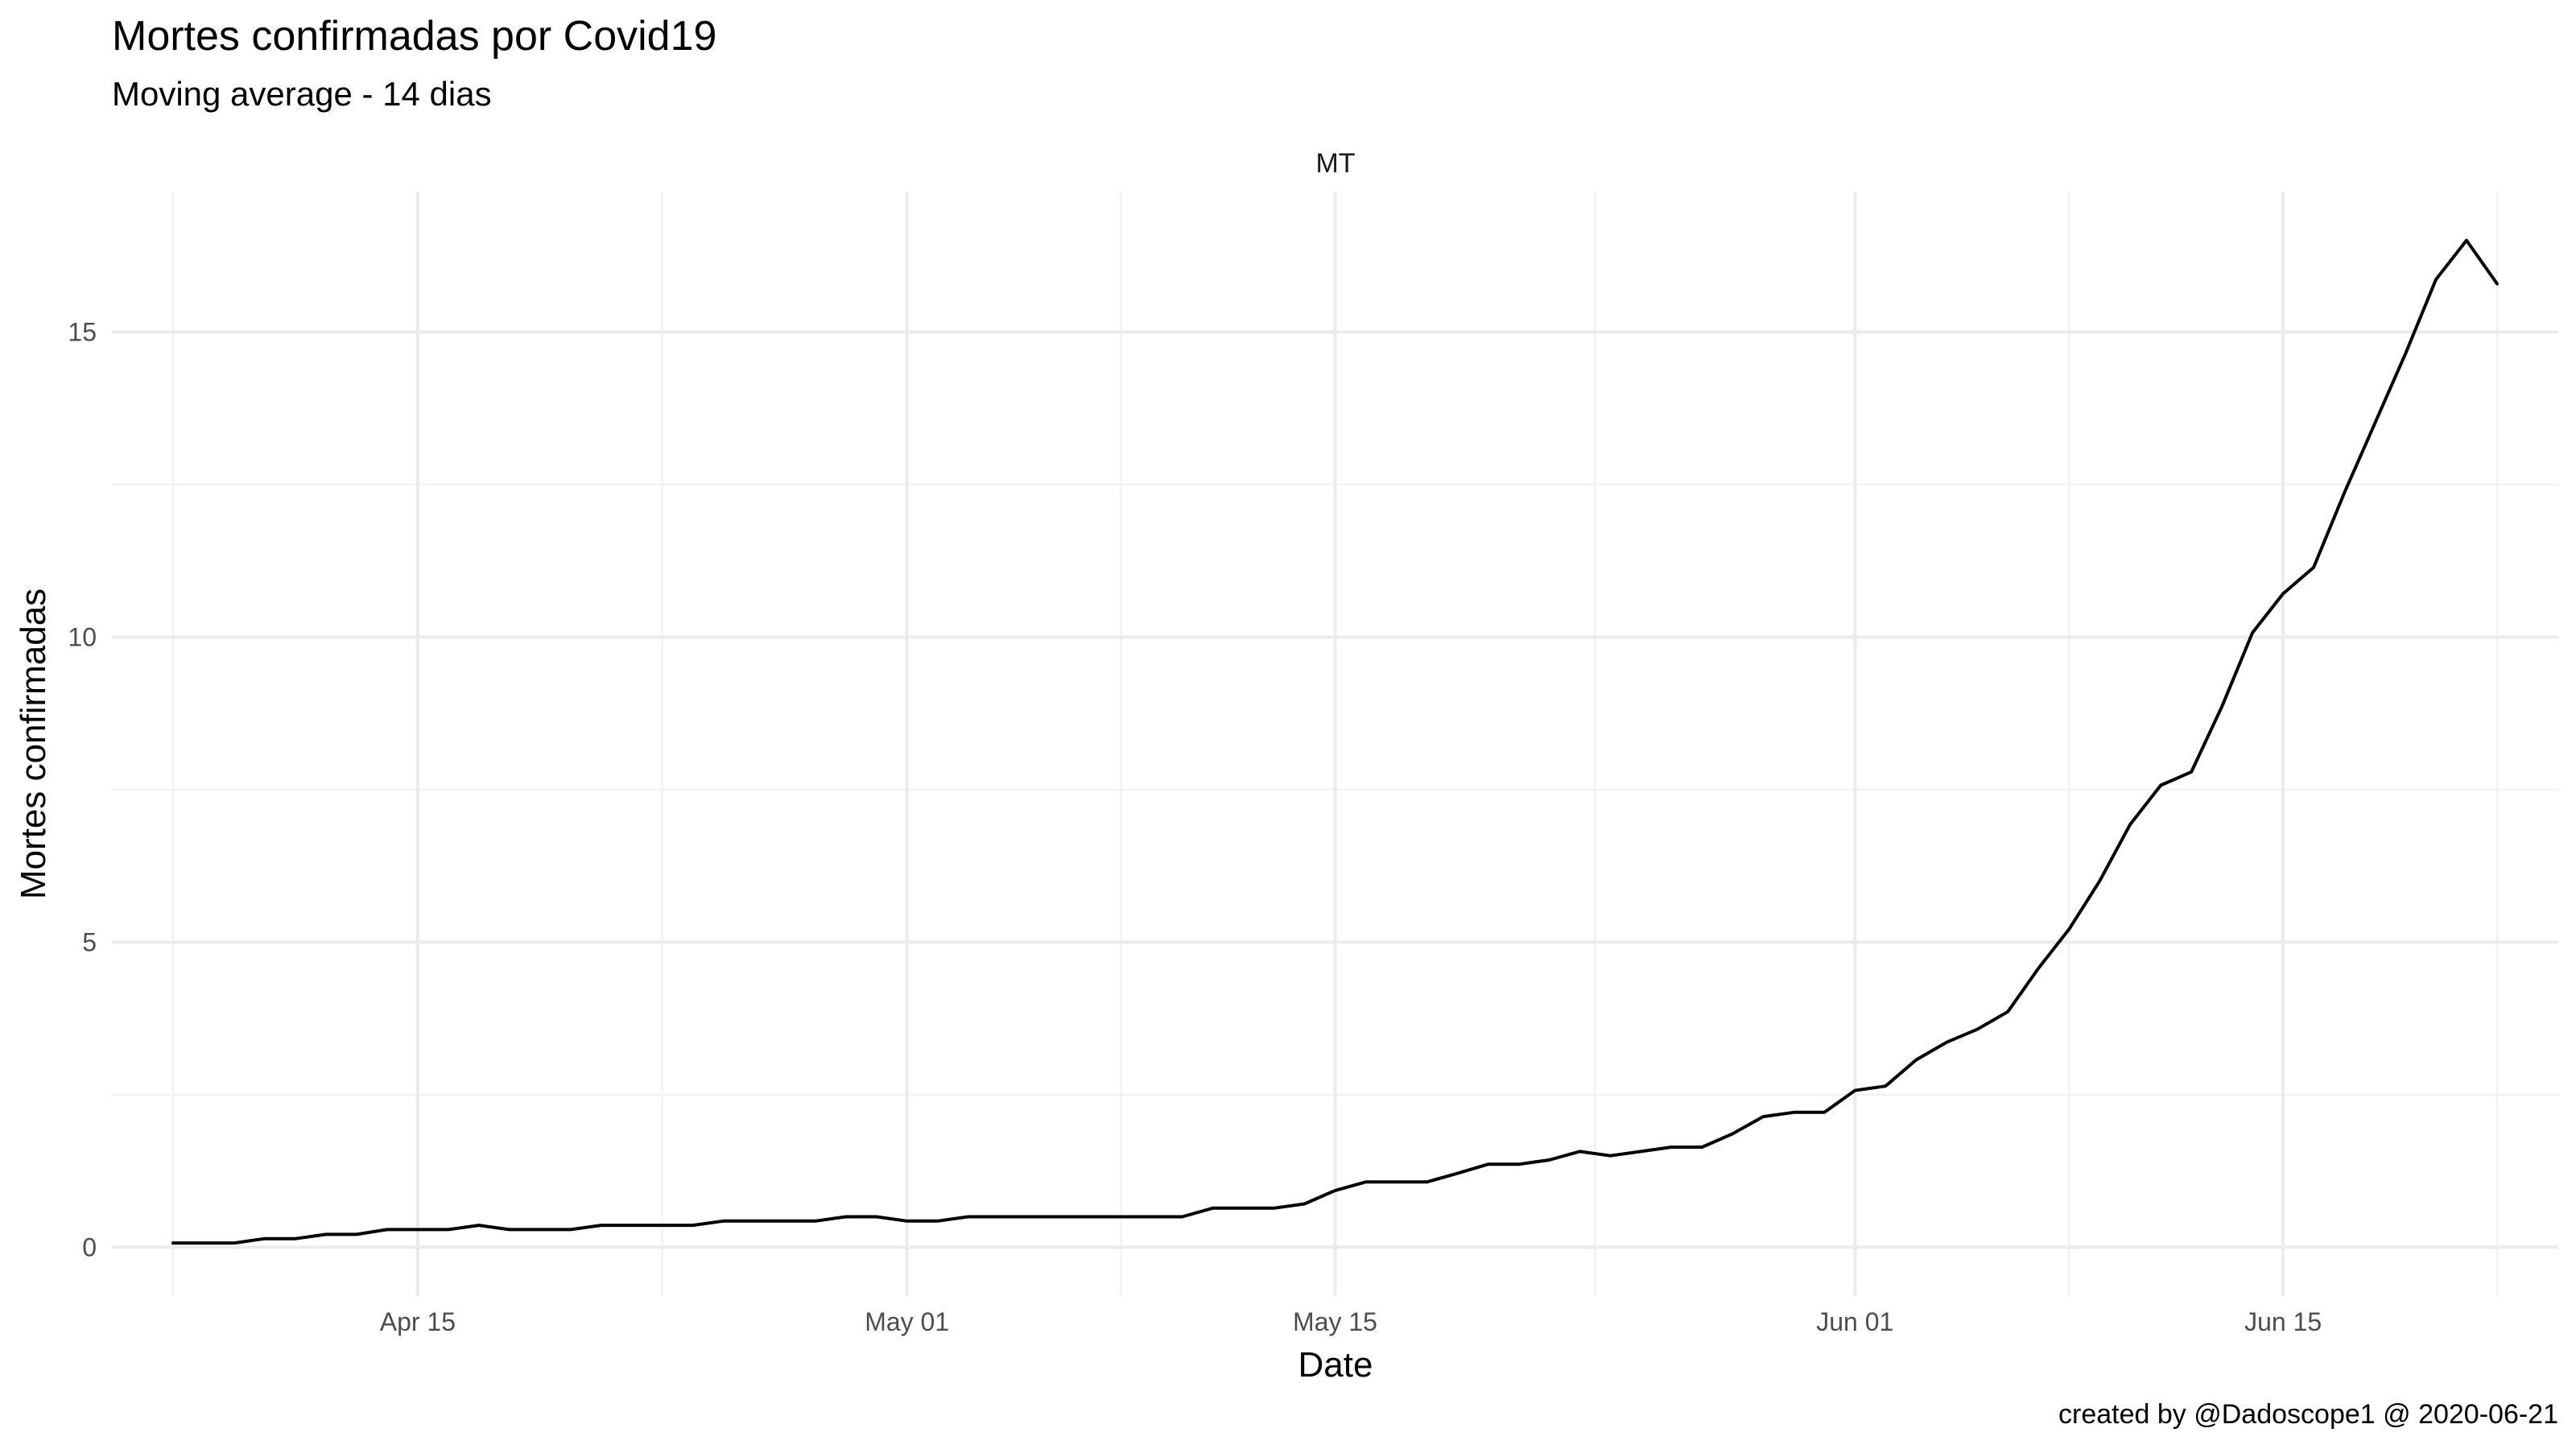 The width and height of the screenshot is (2576, 1449). I want to click on x-tick-label: Jun 15, so click(2283, 1321).